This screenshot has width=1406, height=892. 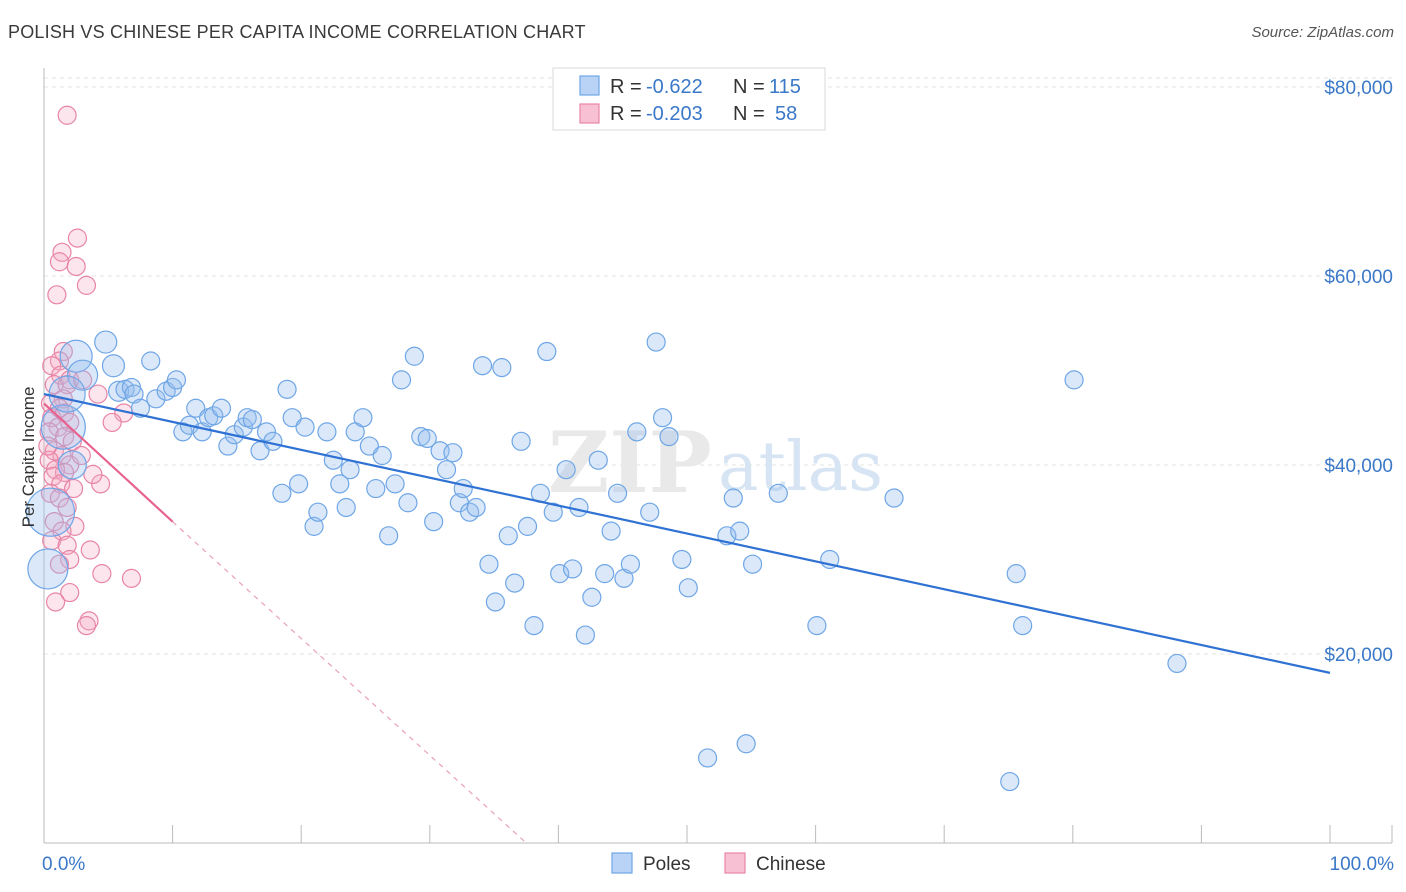 I want to click on legend-r-label-poles: R =, so click(x=626, y=87).